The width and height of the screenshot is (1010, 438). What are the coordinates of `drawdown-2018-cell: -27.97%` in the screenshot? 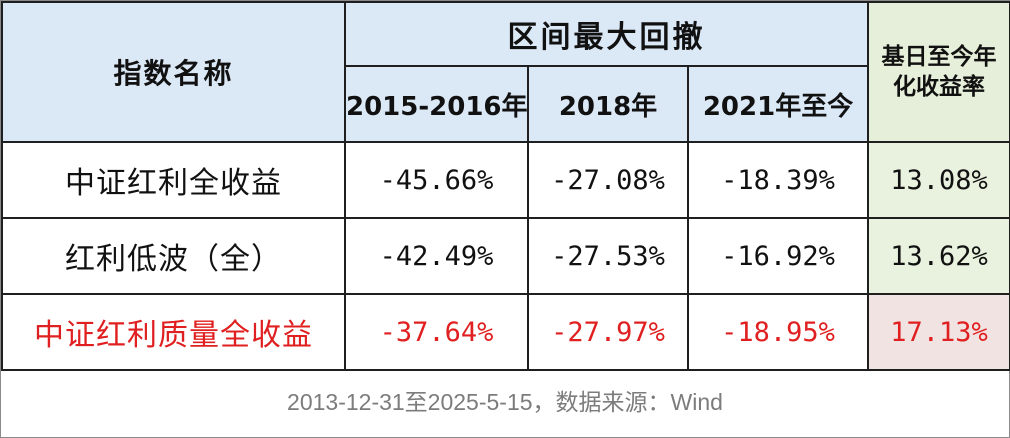 It's located at (608, 332).